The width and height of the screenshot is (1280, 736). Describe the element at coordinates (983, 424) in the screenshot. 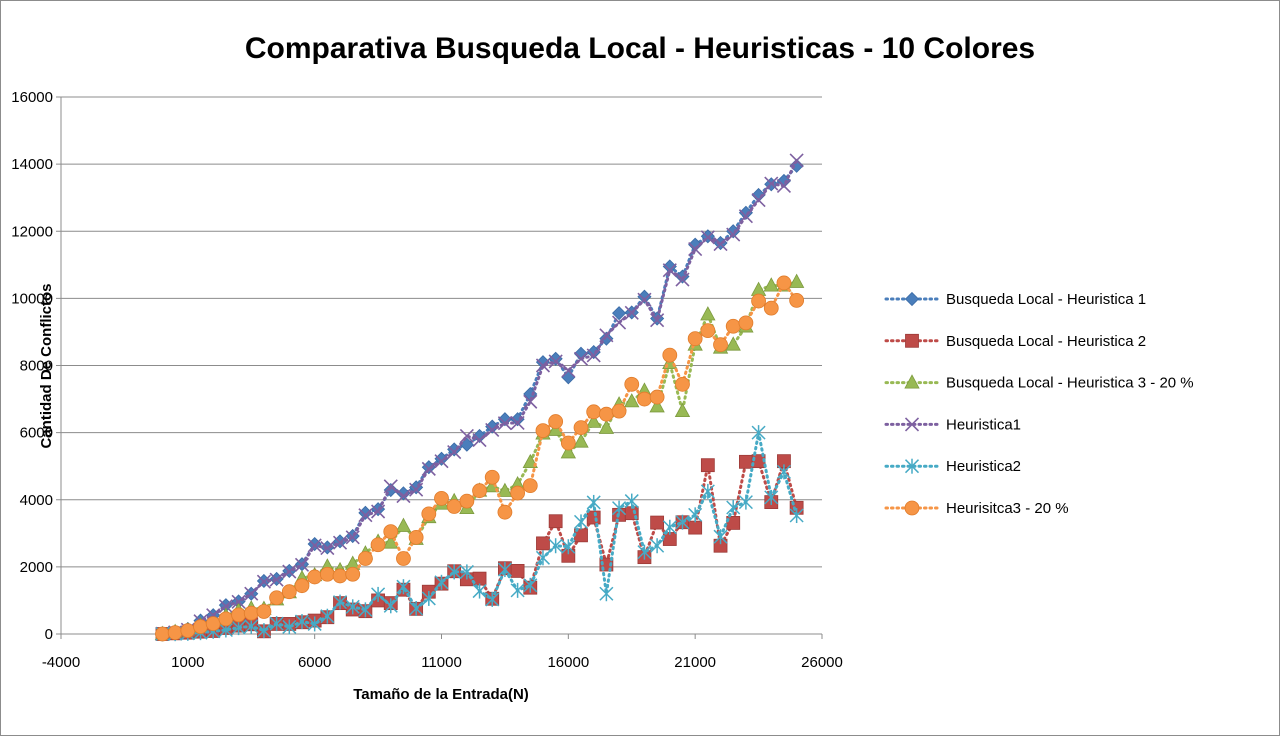

I see `legend-label: Heuristica1` at that location.